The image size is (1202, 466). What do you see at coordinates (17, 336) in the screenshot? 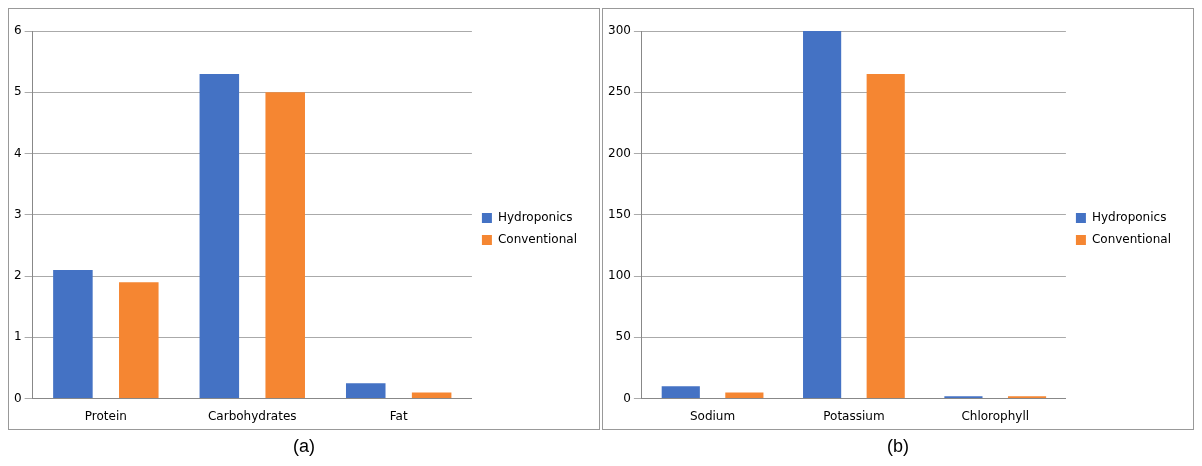
I see `y-tick-label: 1` at bounding box center [17, 336].